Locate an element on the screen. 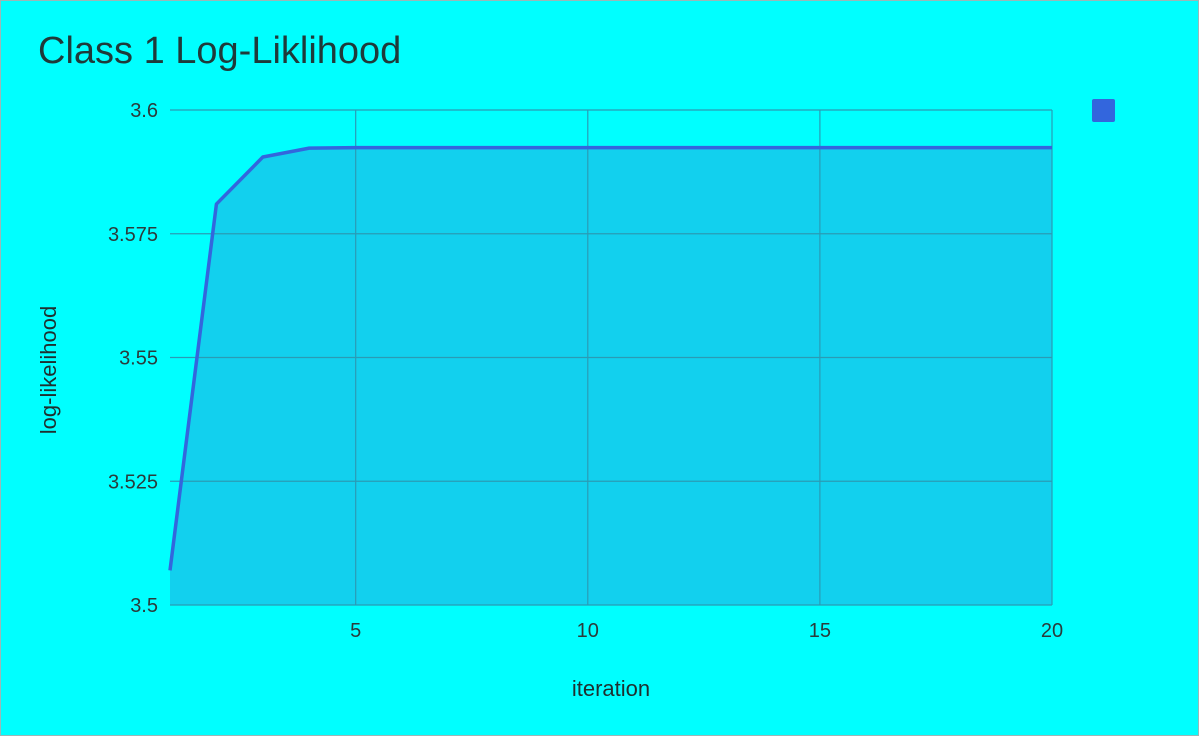 This screenshot has width=1199, height=736. x-axis-label: iteration is located at coordinates (611, 688).